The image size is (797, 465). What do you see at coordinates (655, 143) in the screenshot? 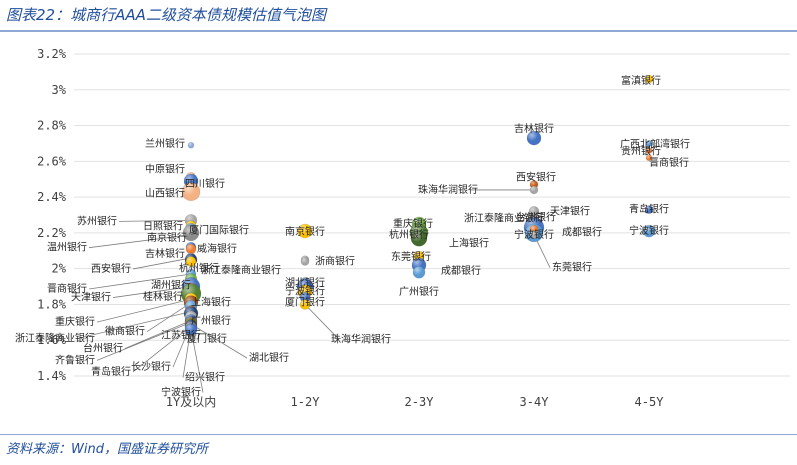
I see `bubble-label: 广西北部湾银行` at bounding box center [655, 143].